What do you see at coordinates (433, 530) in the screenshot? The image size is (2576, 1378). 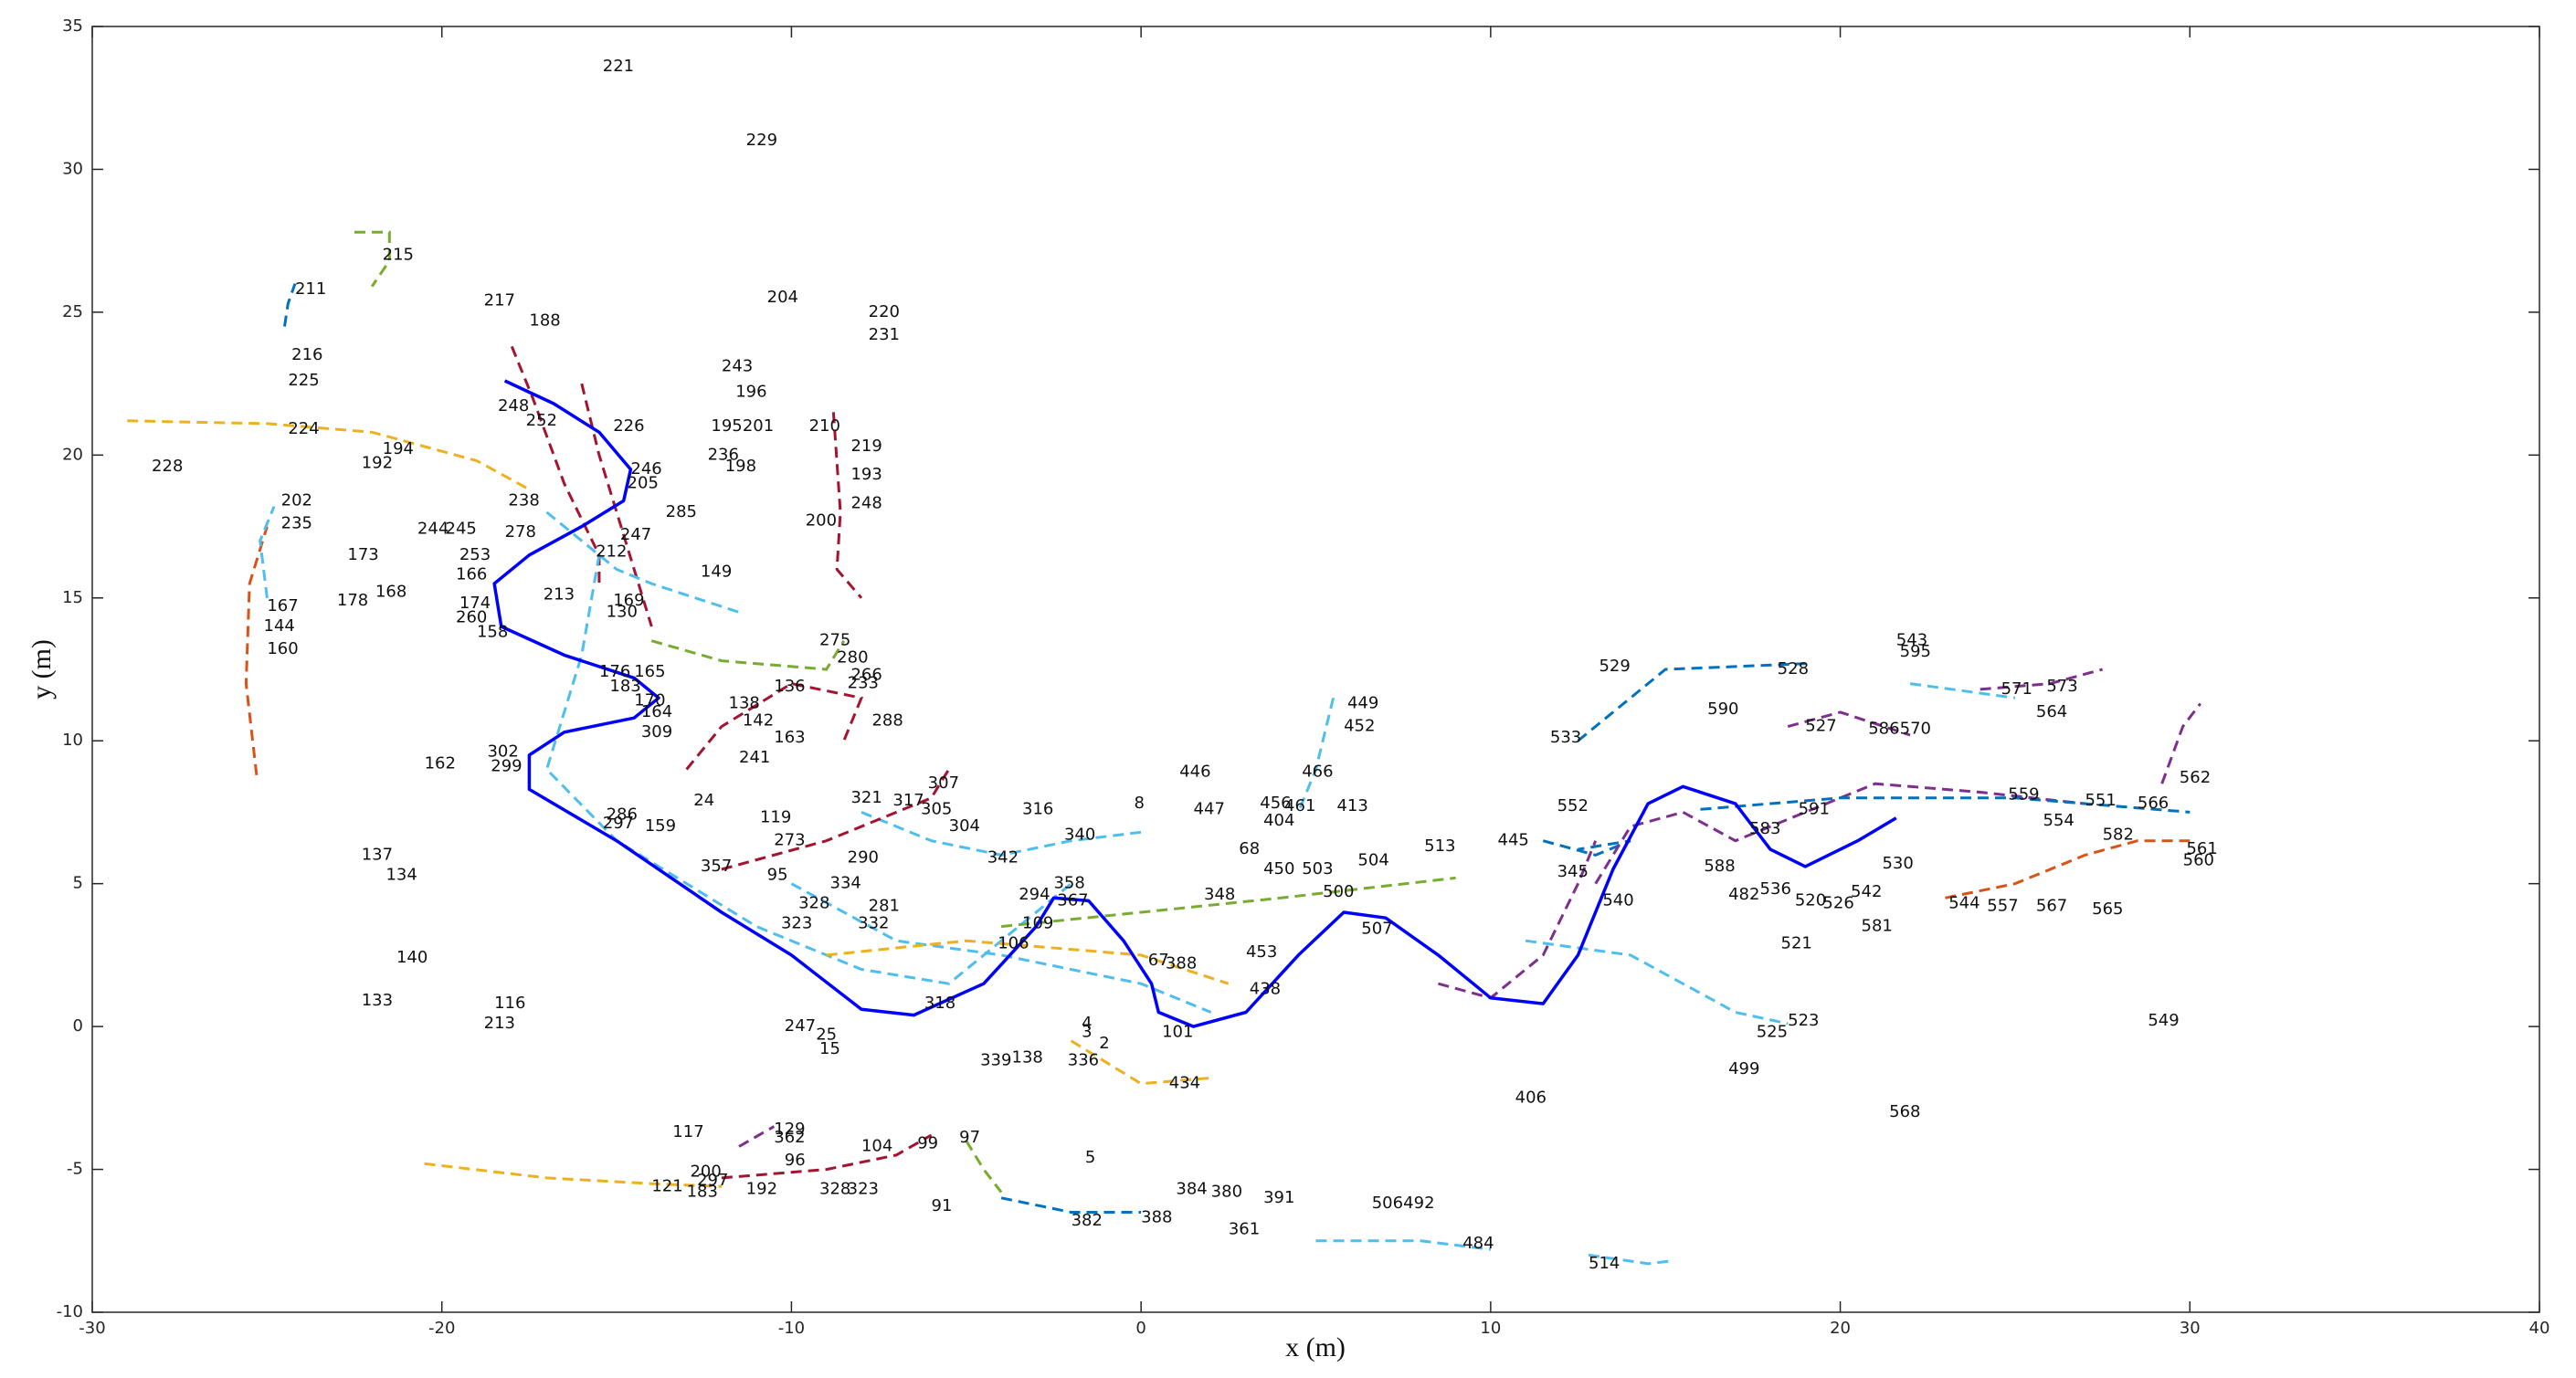 I see `track-label: 244` at bounding box center [433, 530].